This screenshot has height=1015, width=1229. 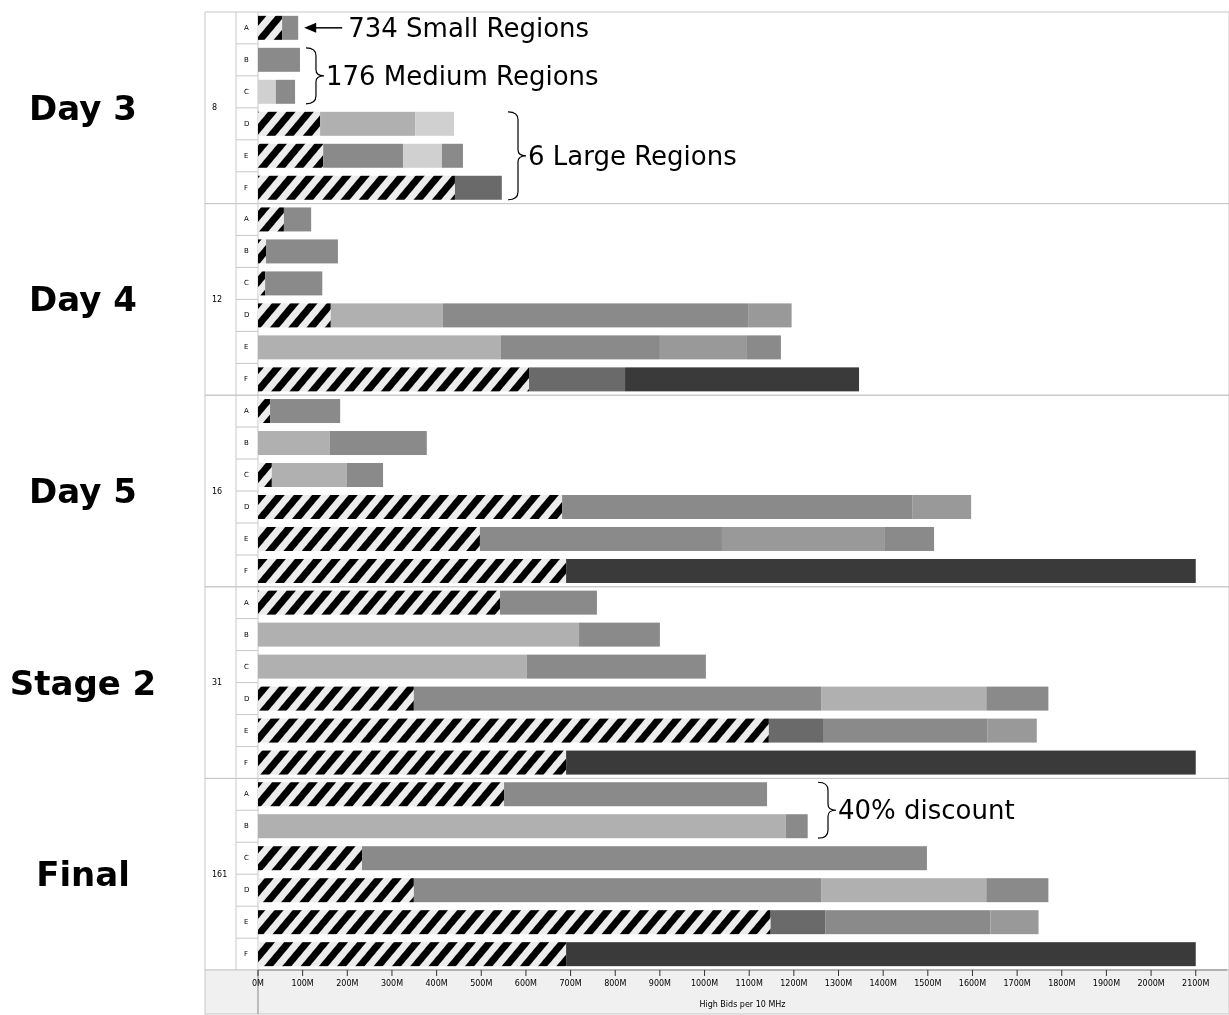 What do you see at coordinates (570, 983) in the screenshot?
I see `x-tick-label: 700M` at bounding box center [570, 983].